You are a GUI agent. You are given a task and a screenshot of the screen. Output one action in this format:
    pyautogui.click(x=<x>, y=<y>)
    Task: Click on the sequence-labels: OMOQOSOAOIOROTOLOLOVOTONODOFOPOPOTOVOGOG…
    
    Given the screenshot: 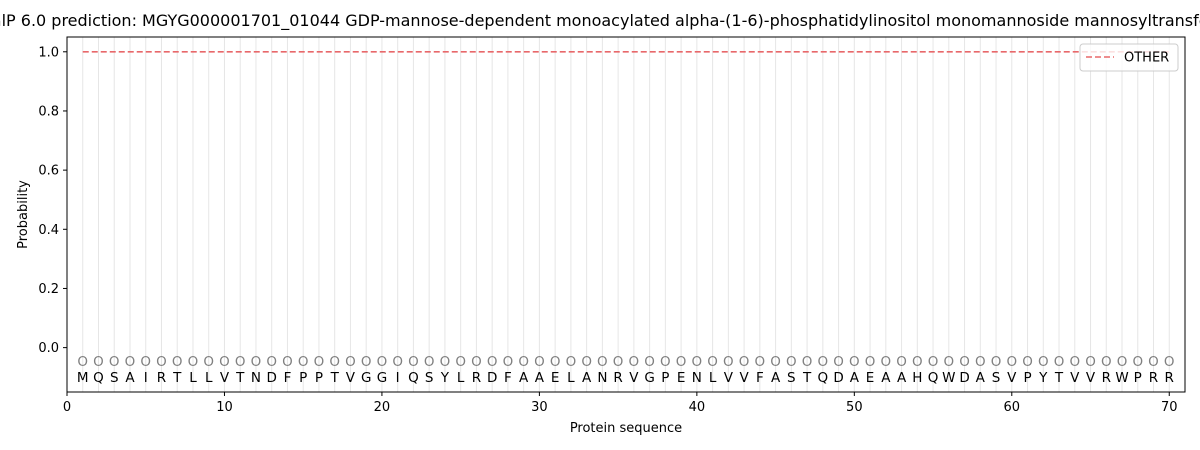 What is the action you would take?
    pyautogui.click(x=626, y=370)
    